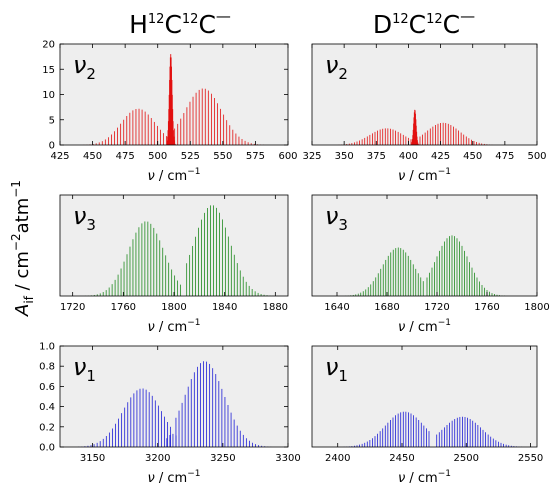 The image size is (550, 497). What do you see at coordinates (287, 458) in the screenshot?
I see `x-tick-label: 3300` at bounding box center [287, 458].